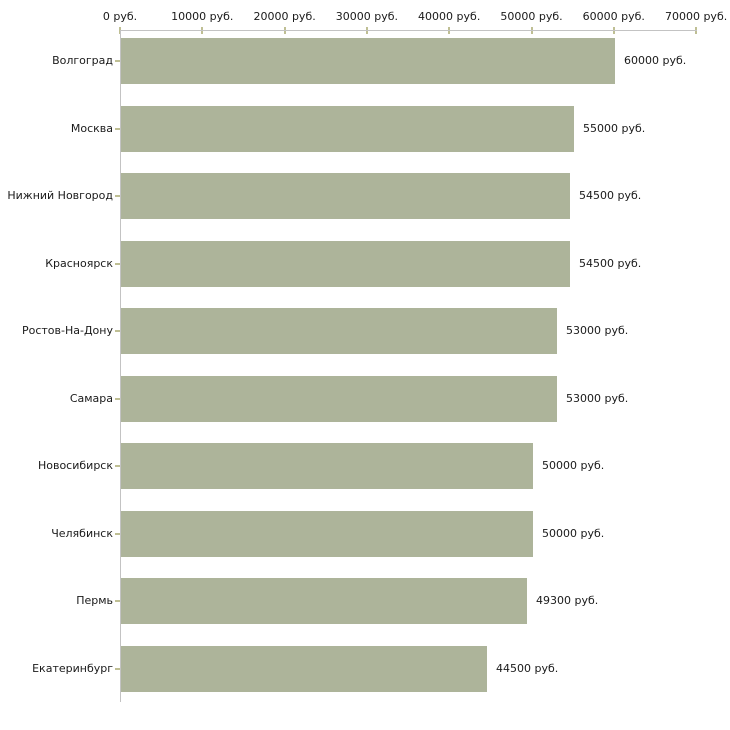 The height and width of the screenshot is (730, 730). I want to click on y-axis-line, so click(120, 366).